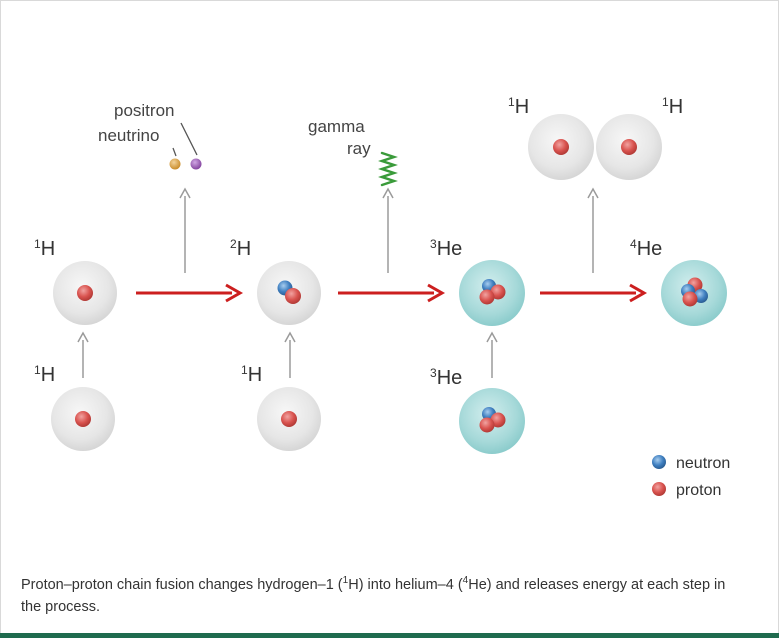 This screenshot has height=638, width=779. I want to click on h2-nucleus, so click(289, 293).